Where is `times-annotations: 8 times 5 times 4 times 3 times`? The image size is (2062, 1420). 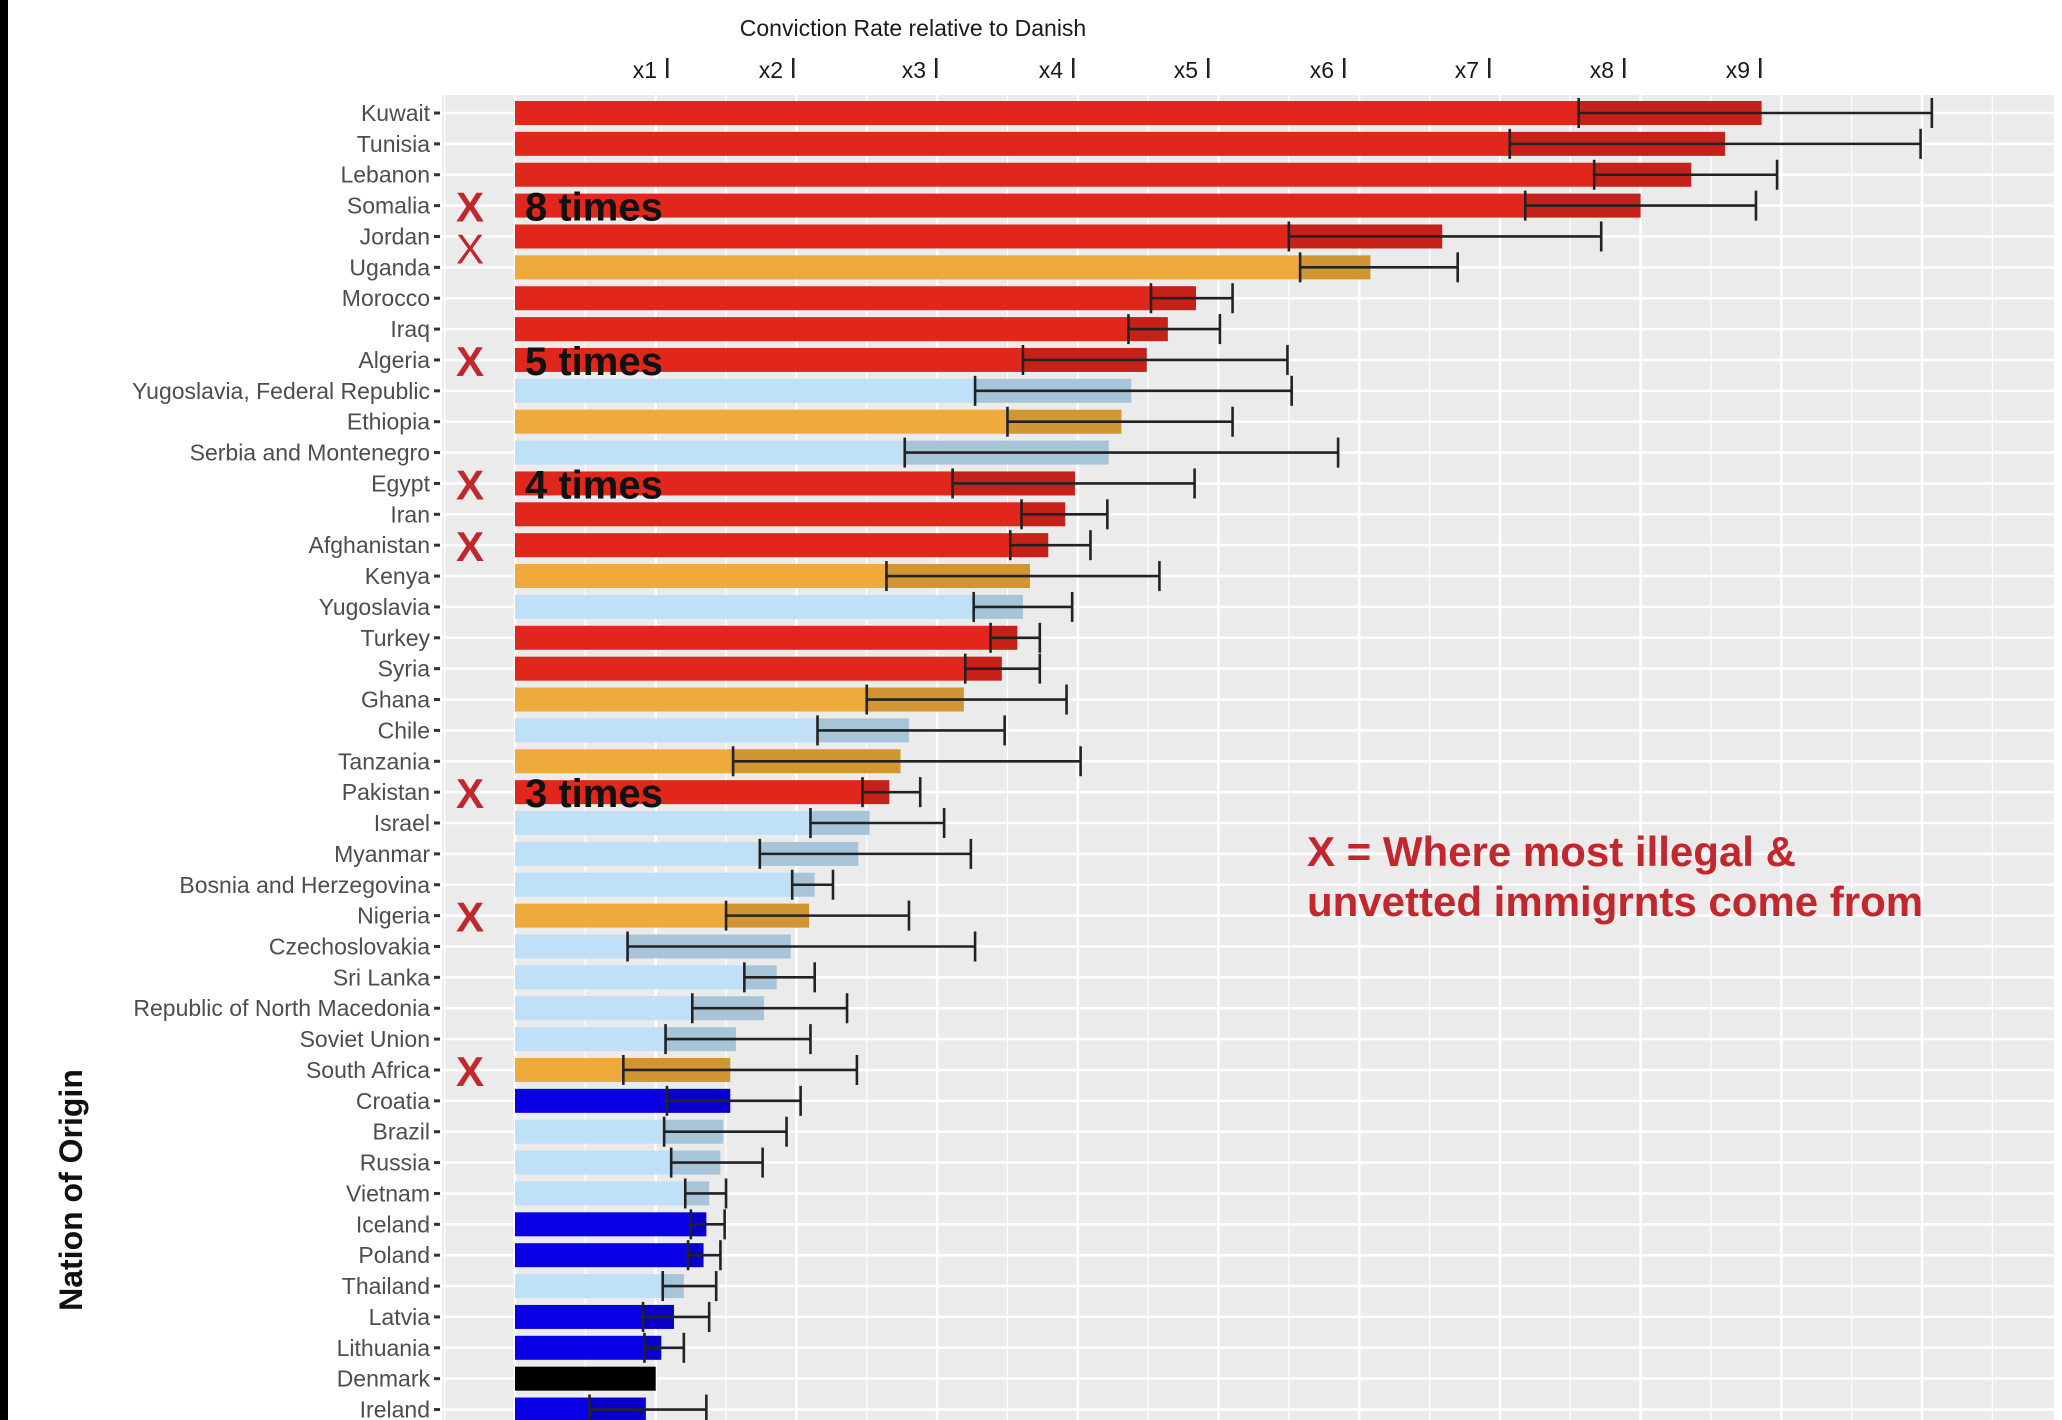
times-annotations: 8 times 5 times 4 times 3 times is located at coordinates (594, 501).